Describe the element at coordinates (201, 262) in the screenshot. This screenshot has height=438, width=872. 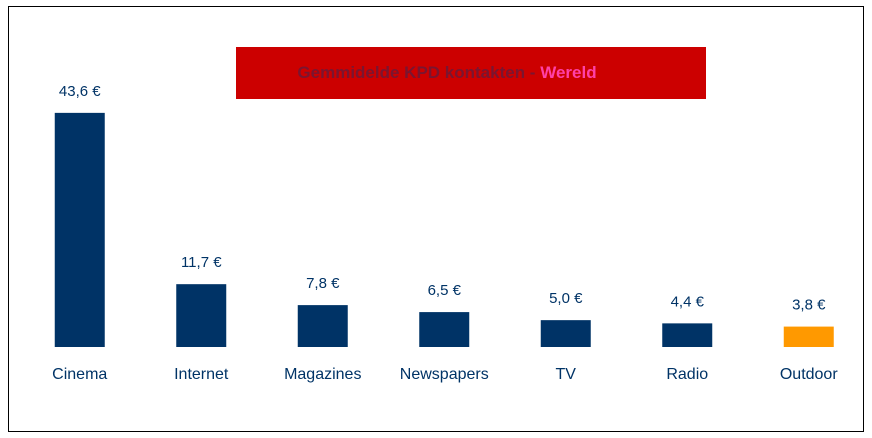
I see `value-label: 11,7 €` at that location.